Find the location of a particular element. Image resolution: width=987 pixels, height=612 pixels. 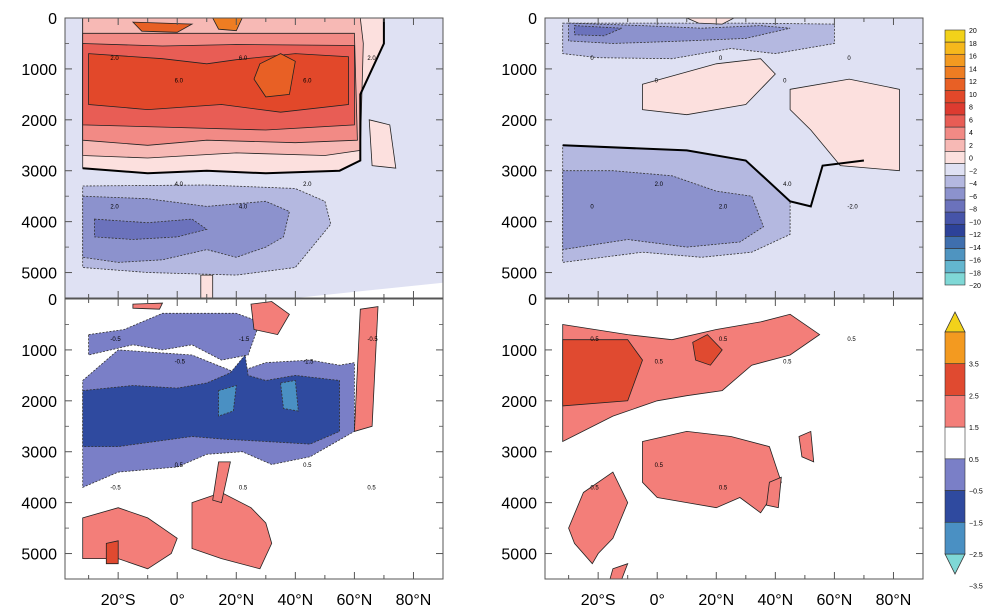

colorbar-label: 8 is located at coordinates (971, 108).